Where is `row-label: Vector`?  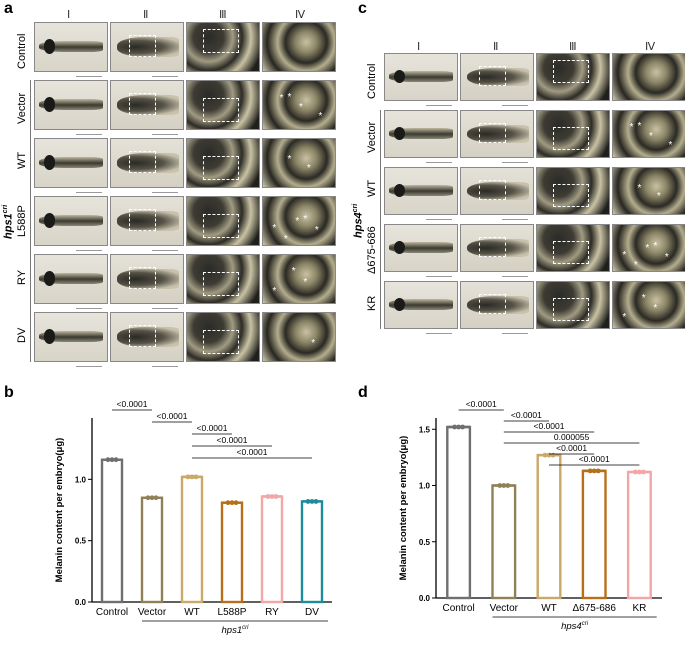 row-label: Vector is located at coordinates (372, 138).